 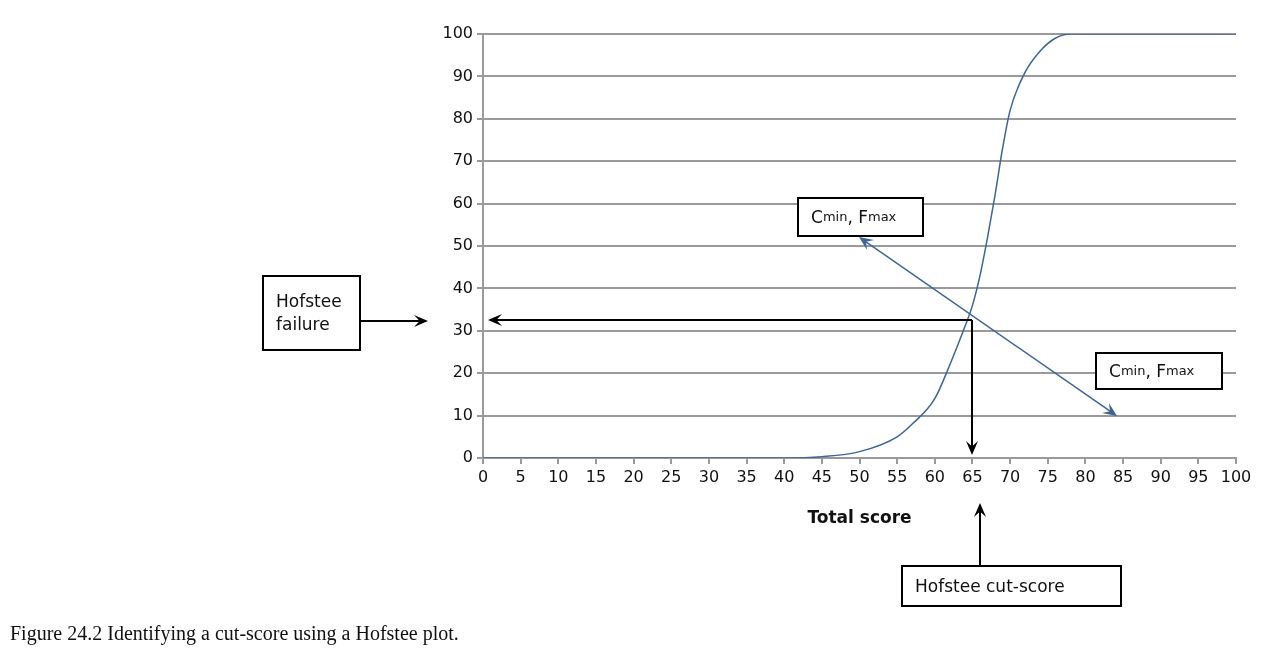 I want to click on x-tick-label: 90, so click(x=1160, y=476).